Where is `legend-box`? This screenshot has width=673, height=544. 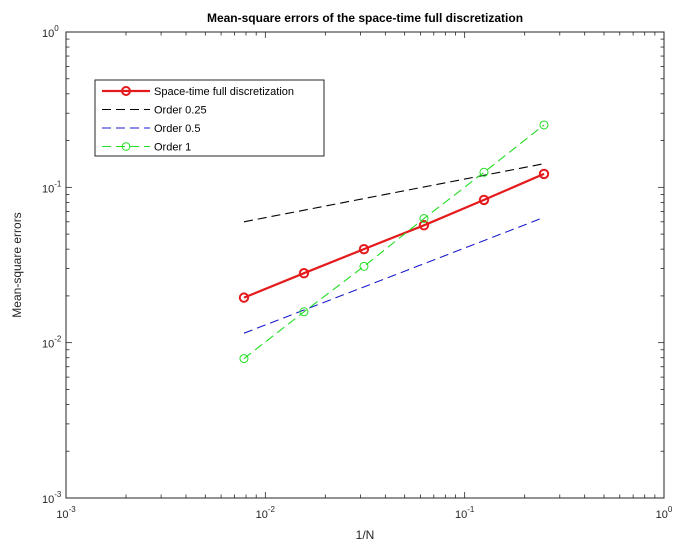
legend-box is located at coordinates (209, 118).